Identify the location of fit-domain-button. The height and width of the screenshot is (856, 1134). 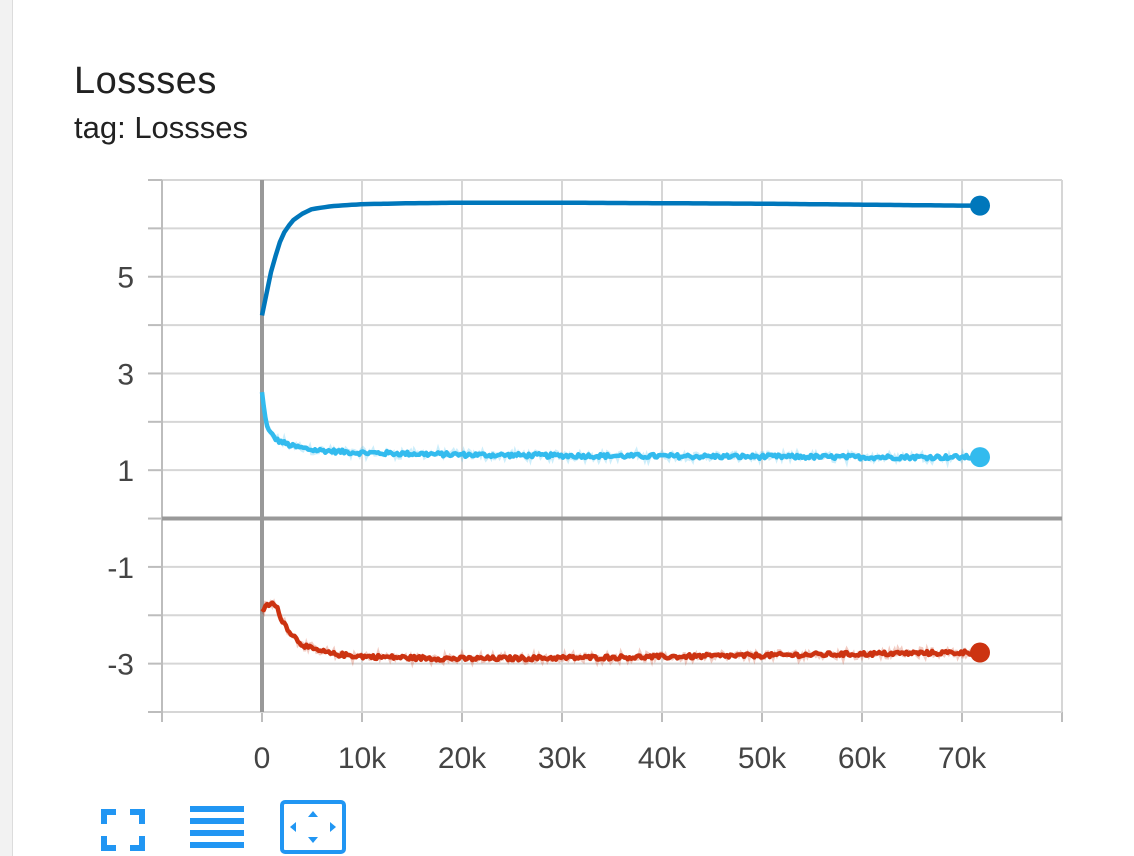
(313, 827).